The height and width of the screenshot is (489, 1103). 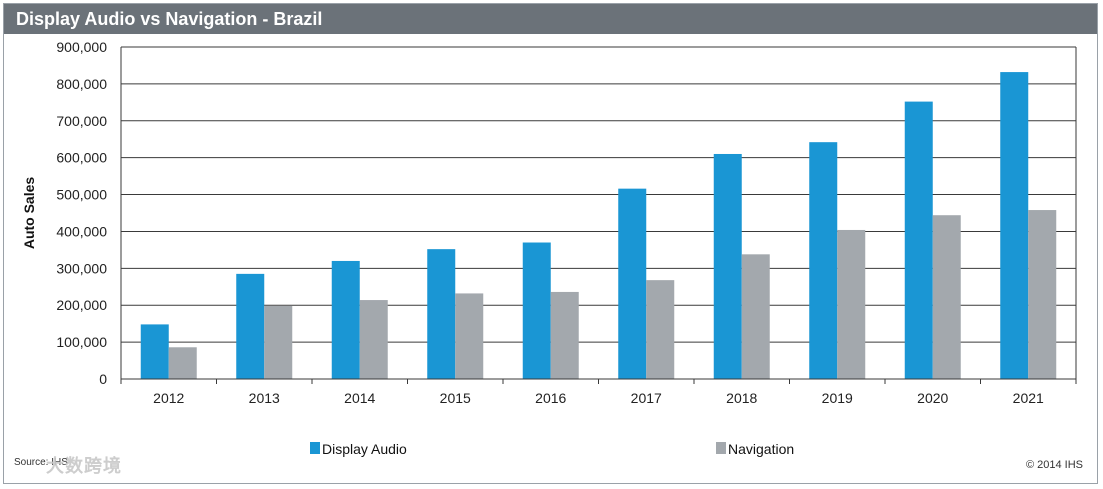 I want to click on y-tick-label: 500,000, so click(x=81, y=195).